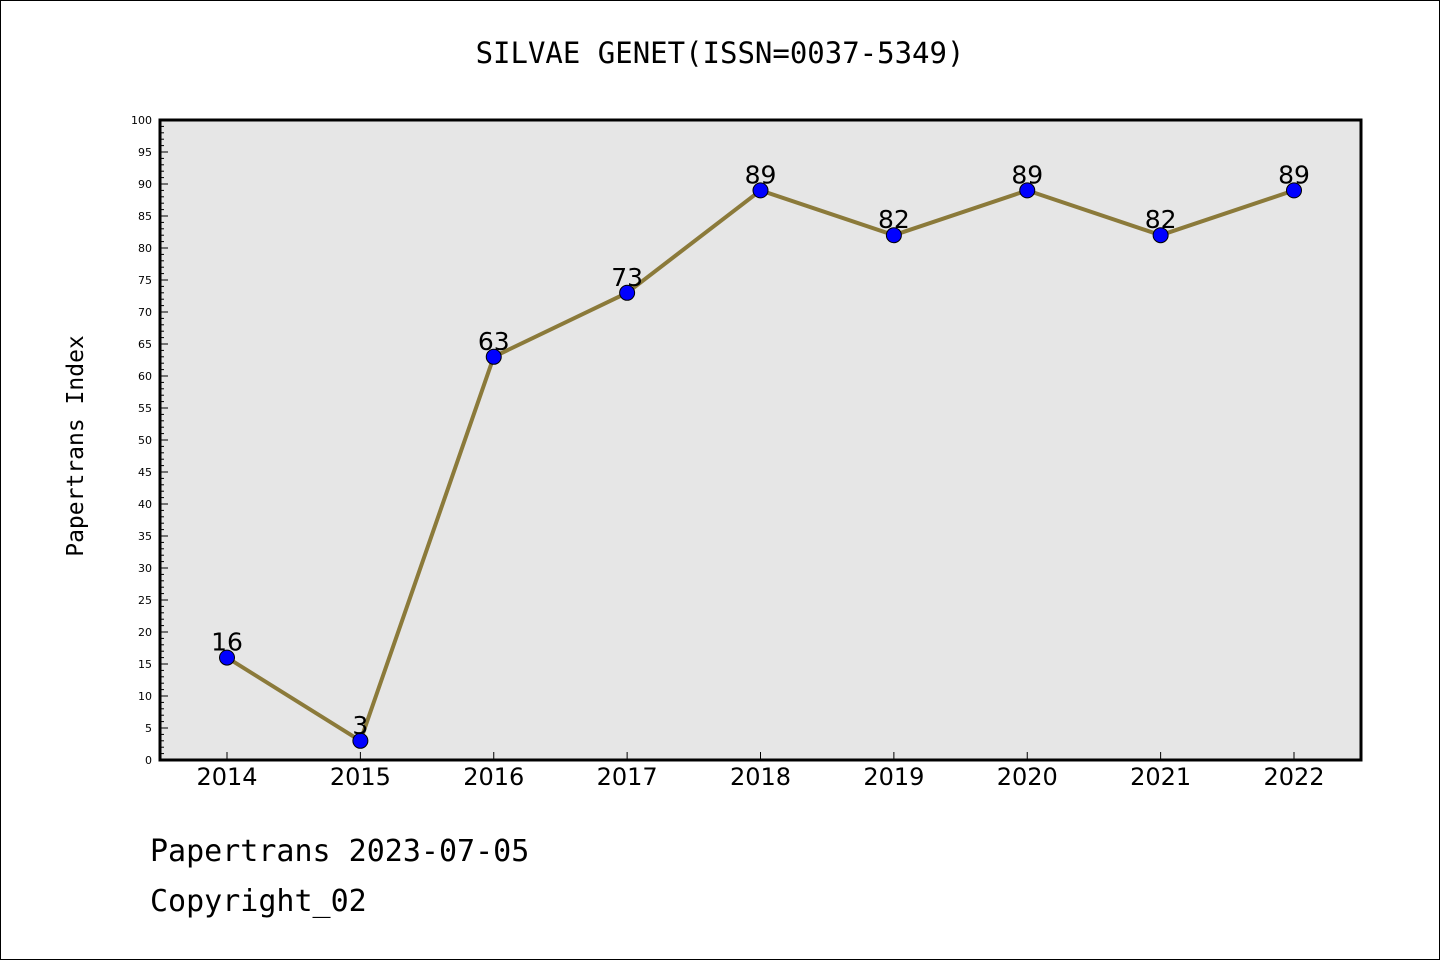 Image resolution: width=1440 pixels, height=960 pixels. Describe the element at coordinates (145, 152) in the screenshot. I see `y-tick-label: 95` at that location.